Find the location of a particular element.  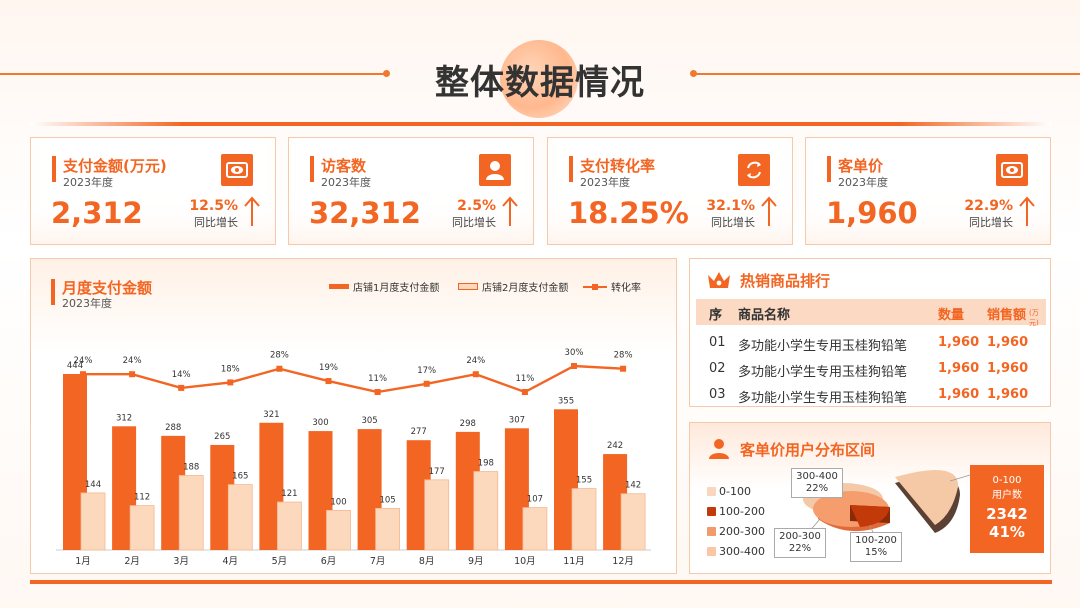

rate-label: 24% is located at coordinates (83, 361).